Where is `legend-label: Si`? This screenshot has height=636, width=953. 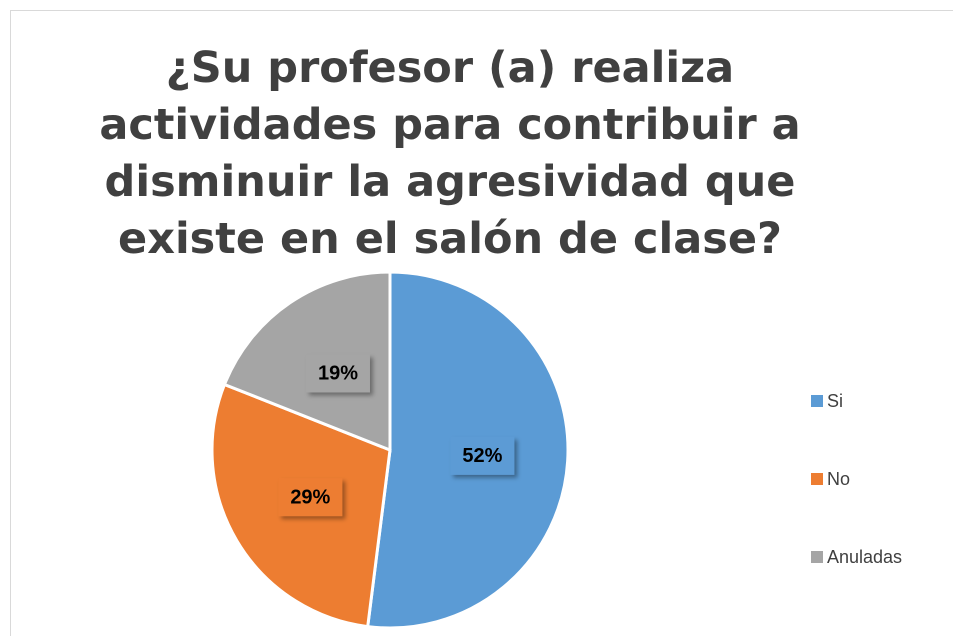
legend-label: Si is located at coordinates (835, 401).